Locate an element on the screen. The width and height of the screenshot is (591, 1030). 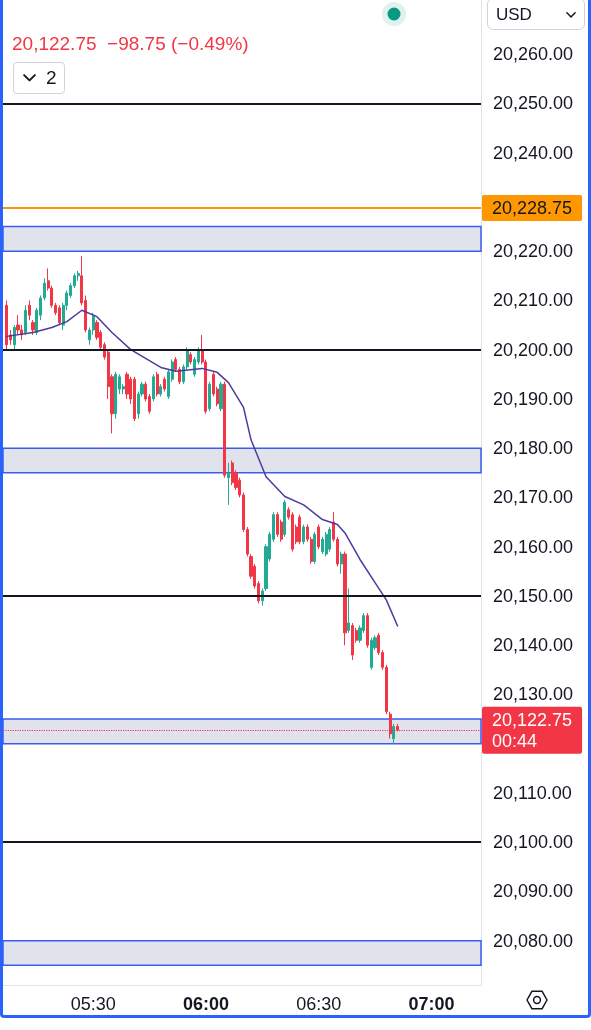
y-tick-label: 20,150.00 is located at coordinates (533, 595).